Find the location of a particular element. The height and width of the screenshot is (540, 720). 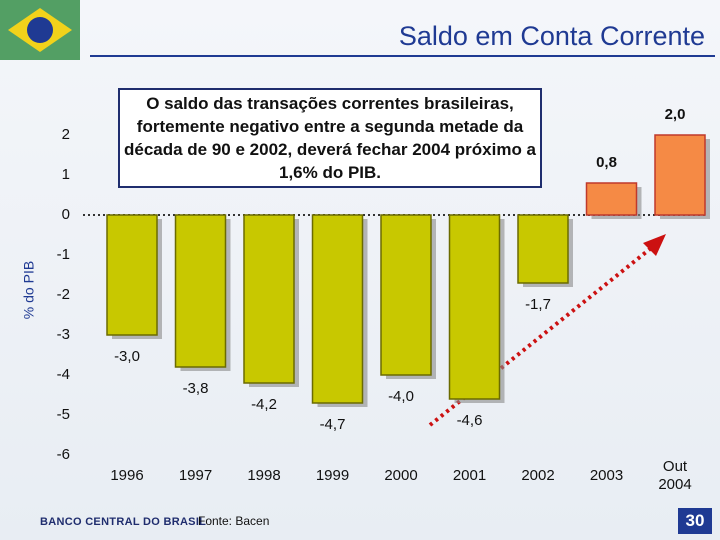

value-label: -3,0 is located at coordinates (127, 356).